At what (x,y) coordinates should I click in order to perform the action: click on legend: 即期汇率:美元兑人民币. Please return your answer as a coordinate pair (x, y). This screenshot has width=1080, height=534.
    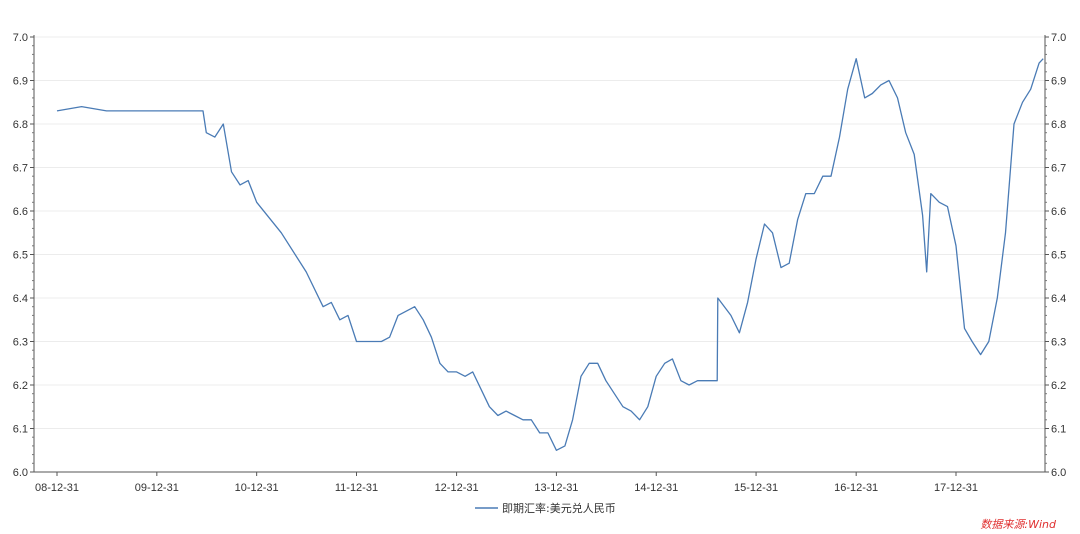
    Looking at the image, I should click on (545, 508).